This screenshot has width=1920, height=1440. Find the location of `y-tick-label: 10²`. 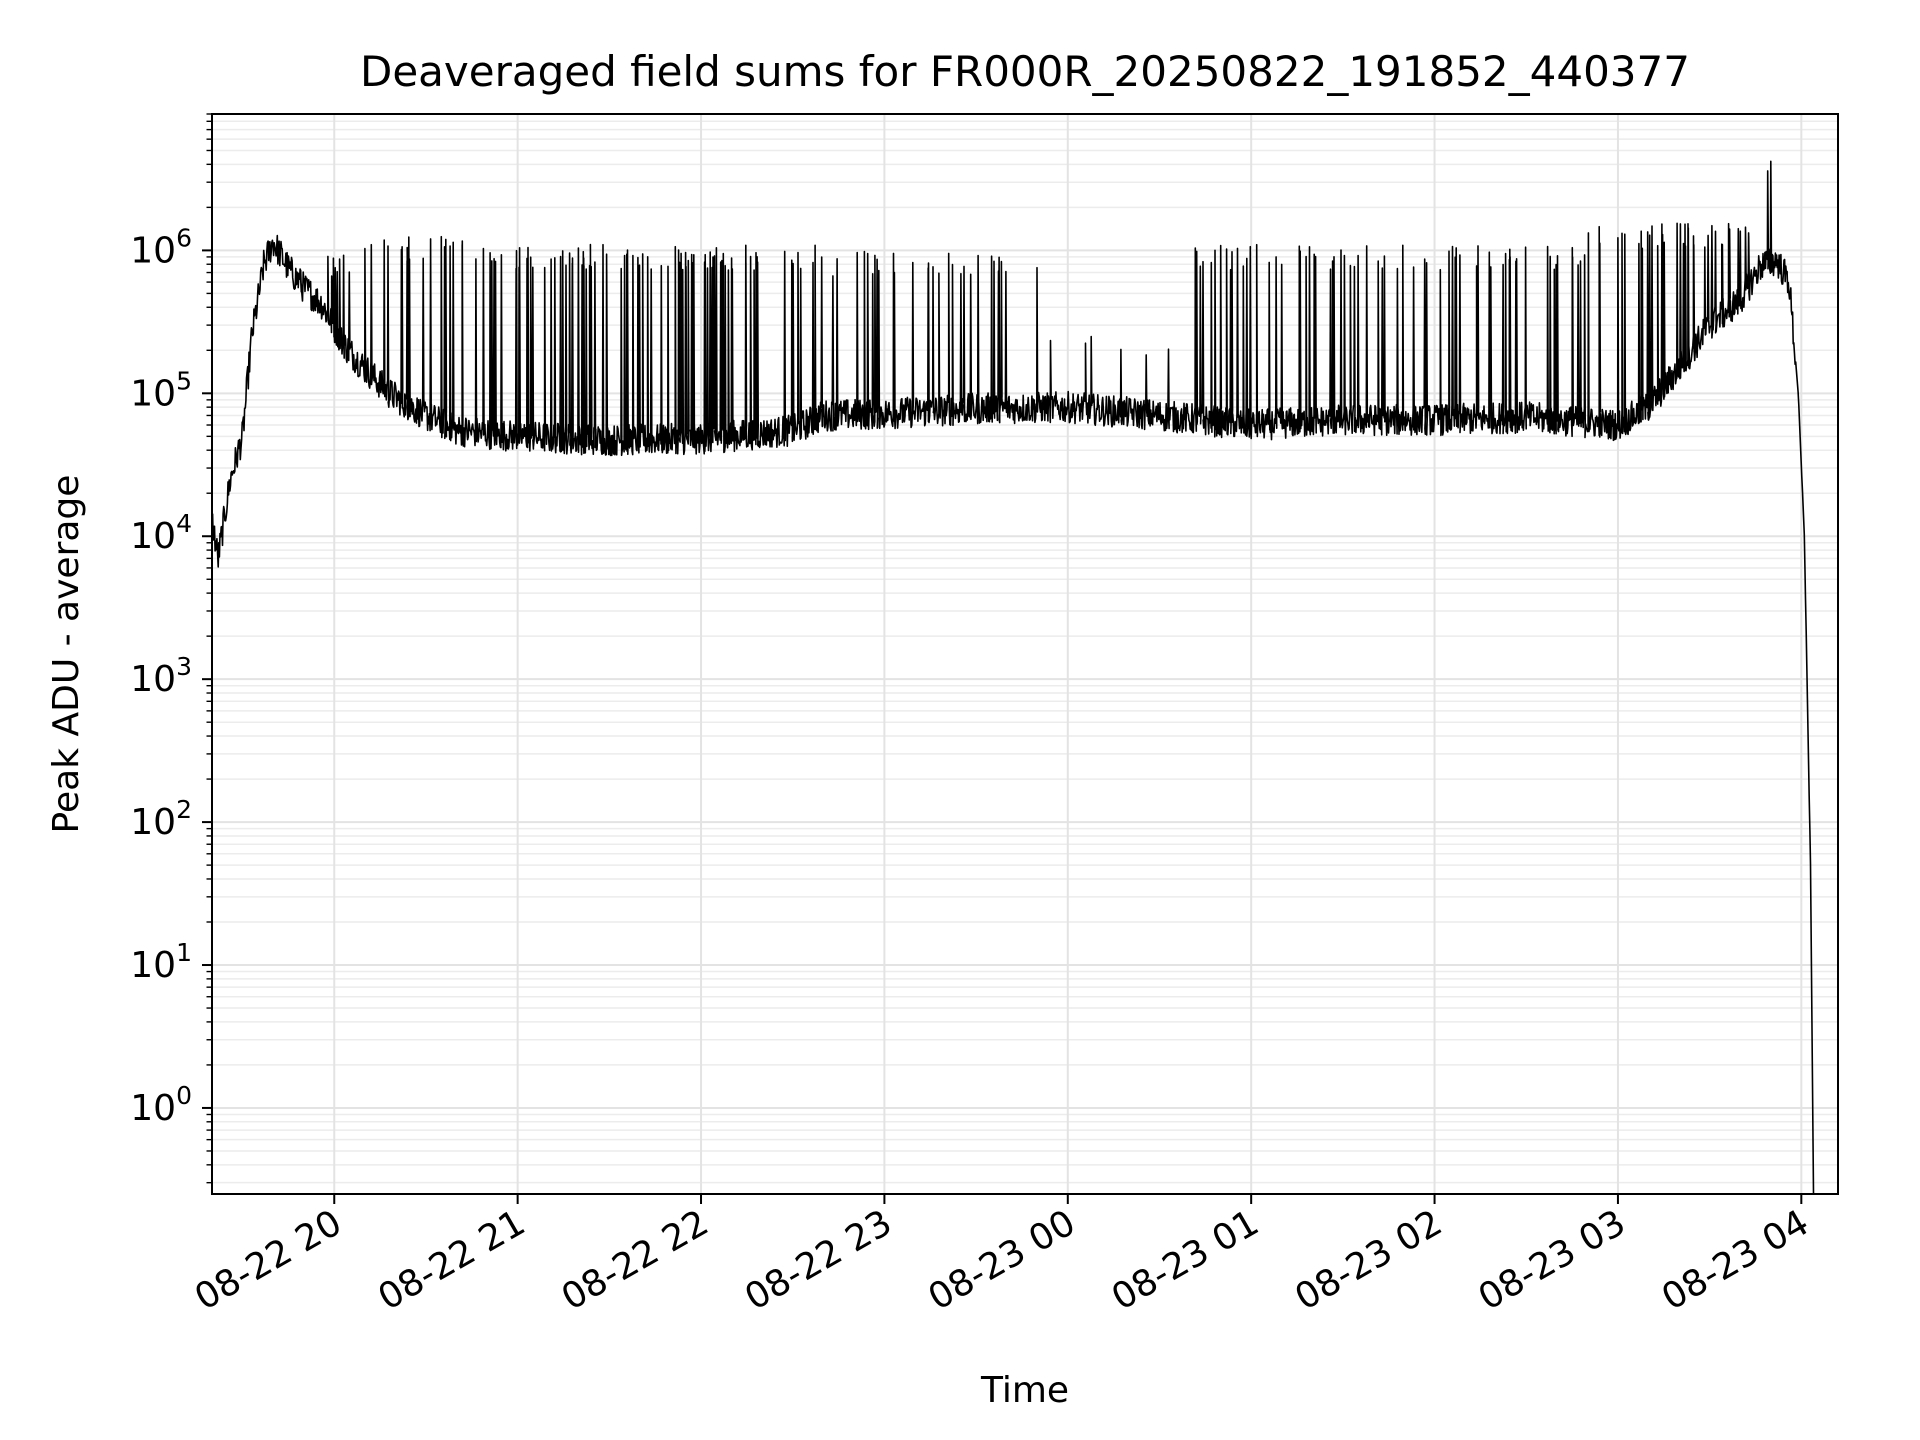

y-tick-label: 10² is located at coordinates (161, 819).